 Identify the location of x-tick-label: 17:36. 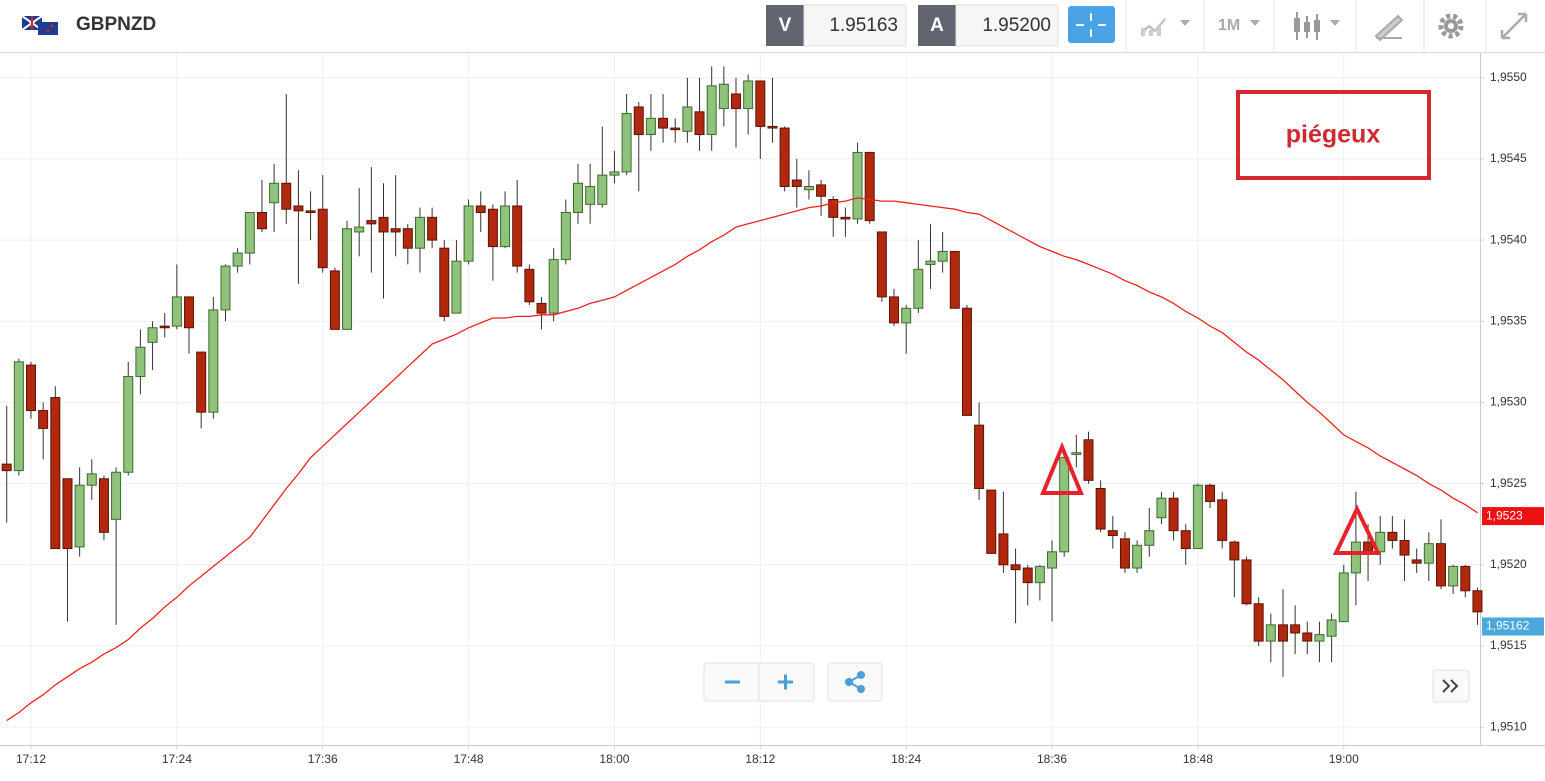
(323, 759).